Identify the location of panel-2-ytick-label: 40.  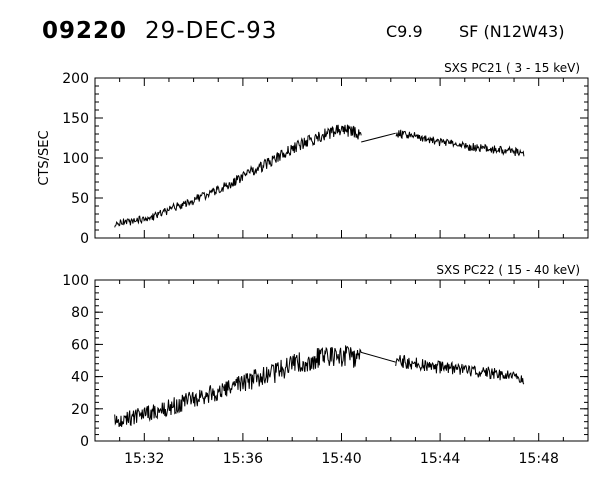
(80, 378).